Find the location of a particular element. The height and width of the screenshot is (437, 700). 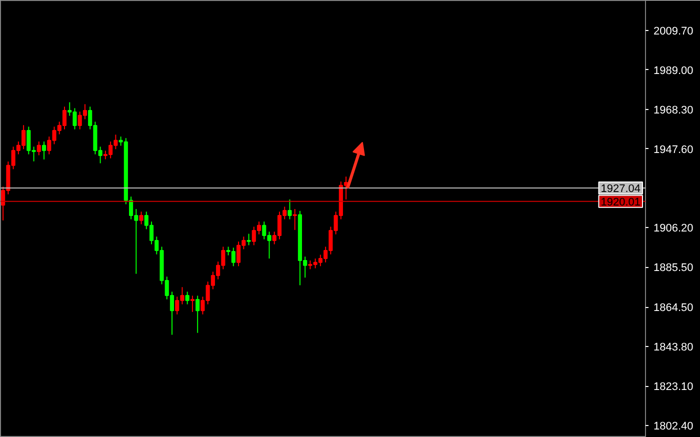

y-tick-label: 1823.10 is located at coordinates (674, 387).